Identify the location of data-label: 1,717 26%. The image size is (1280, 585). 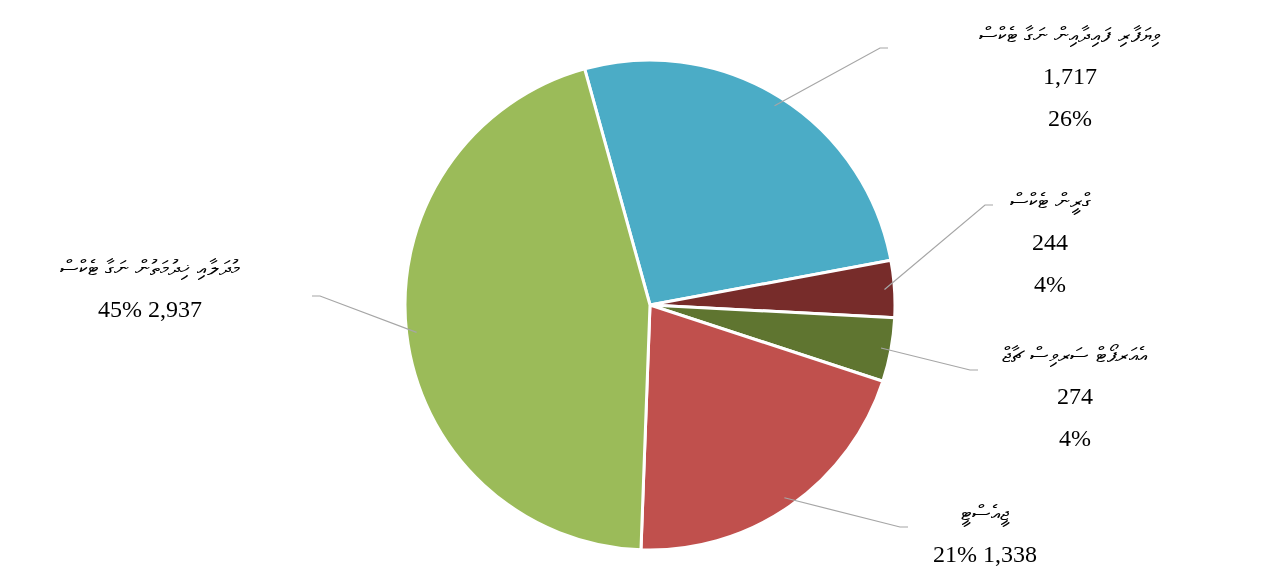
(1070, 97).